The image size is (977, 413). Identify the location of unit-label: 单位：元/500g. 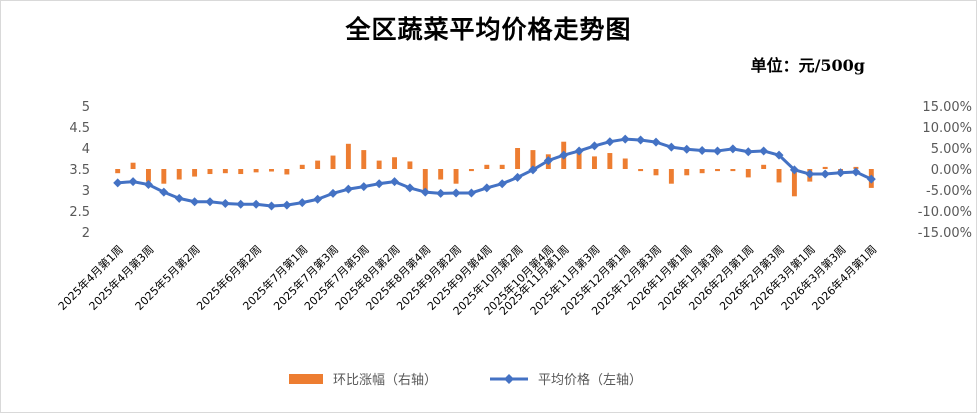
(807, 65).